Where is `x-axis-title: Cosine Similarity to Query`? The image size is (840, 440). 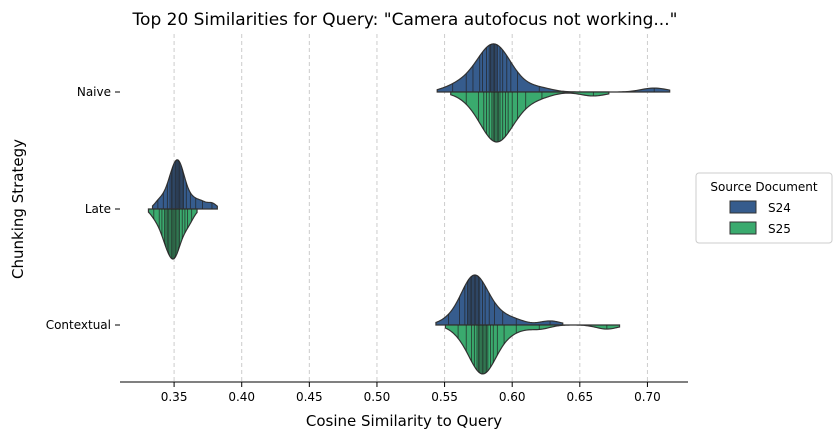 x-axis-title: Cosine Similarity to Query is located at coordinates (404, 421).